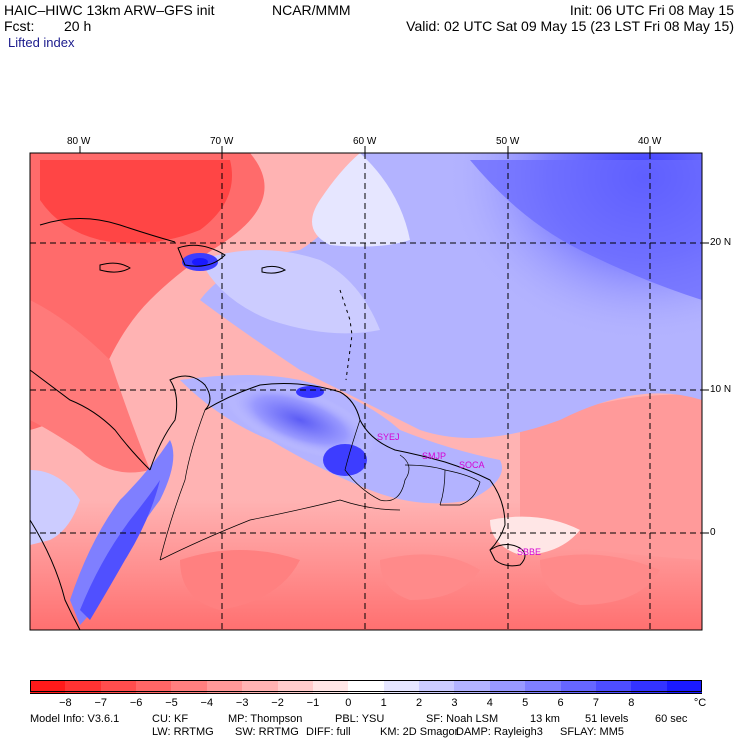 The width and height of the screenshot is (740, 740). I want to click on lat-label-10n: 10 N, so click(721, 389).